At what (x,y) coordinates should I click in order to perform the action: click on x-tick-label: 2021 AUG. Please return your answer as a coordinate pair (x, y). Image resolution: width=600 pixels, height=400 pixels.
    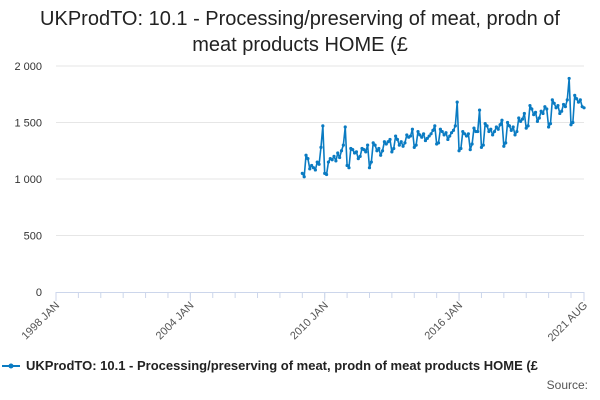
    Looking at the image, I should click on (568, 322).